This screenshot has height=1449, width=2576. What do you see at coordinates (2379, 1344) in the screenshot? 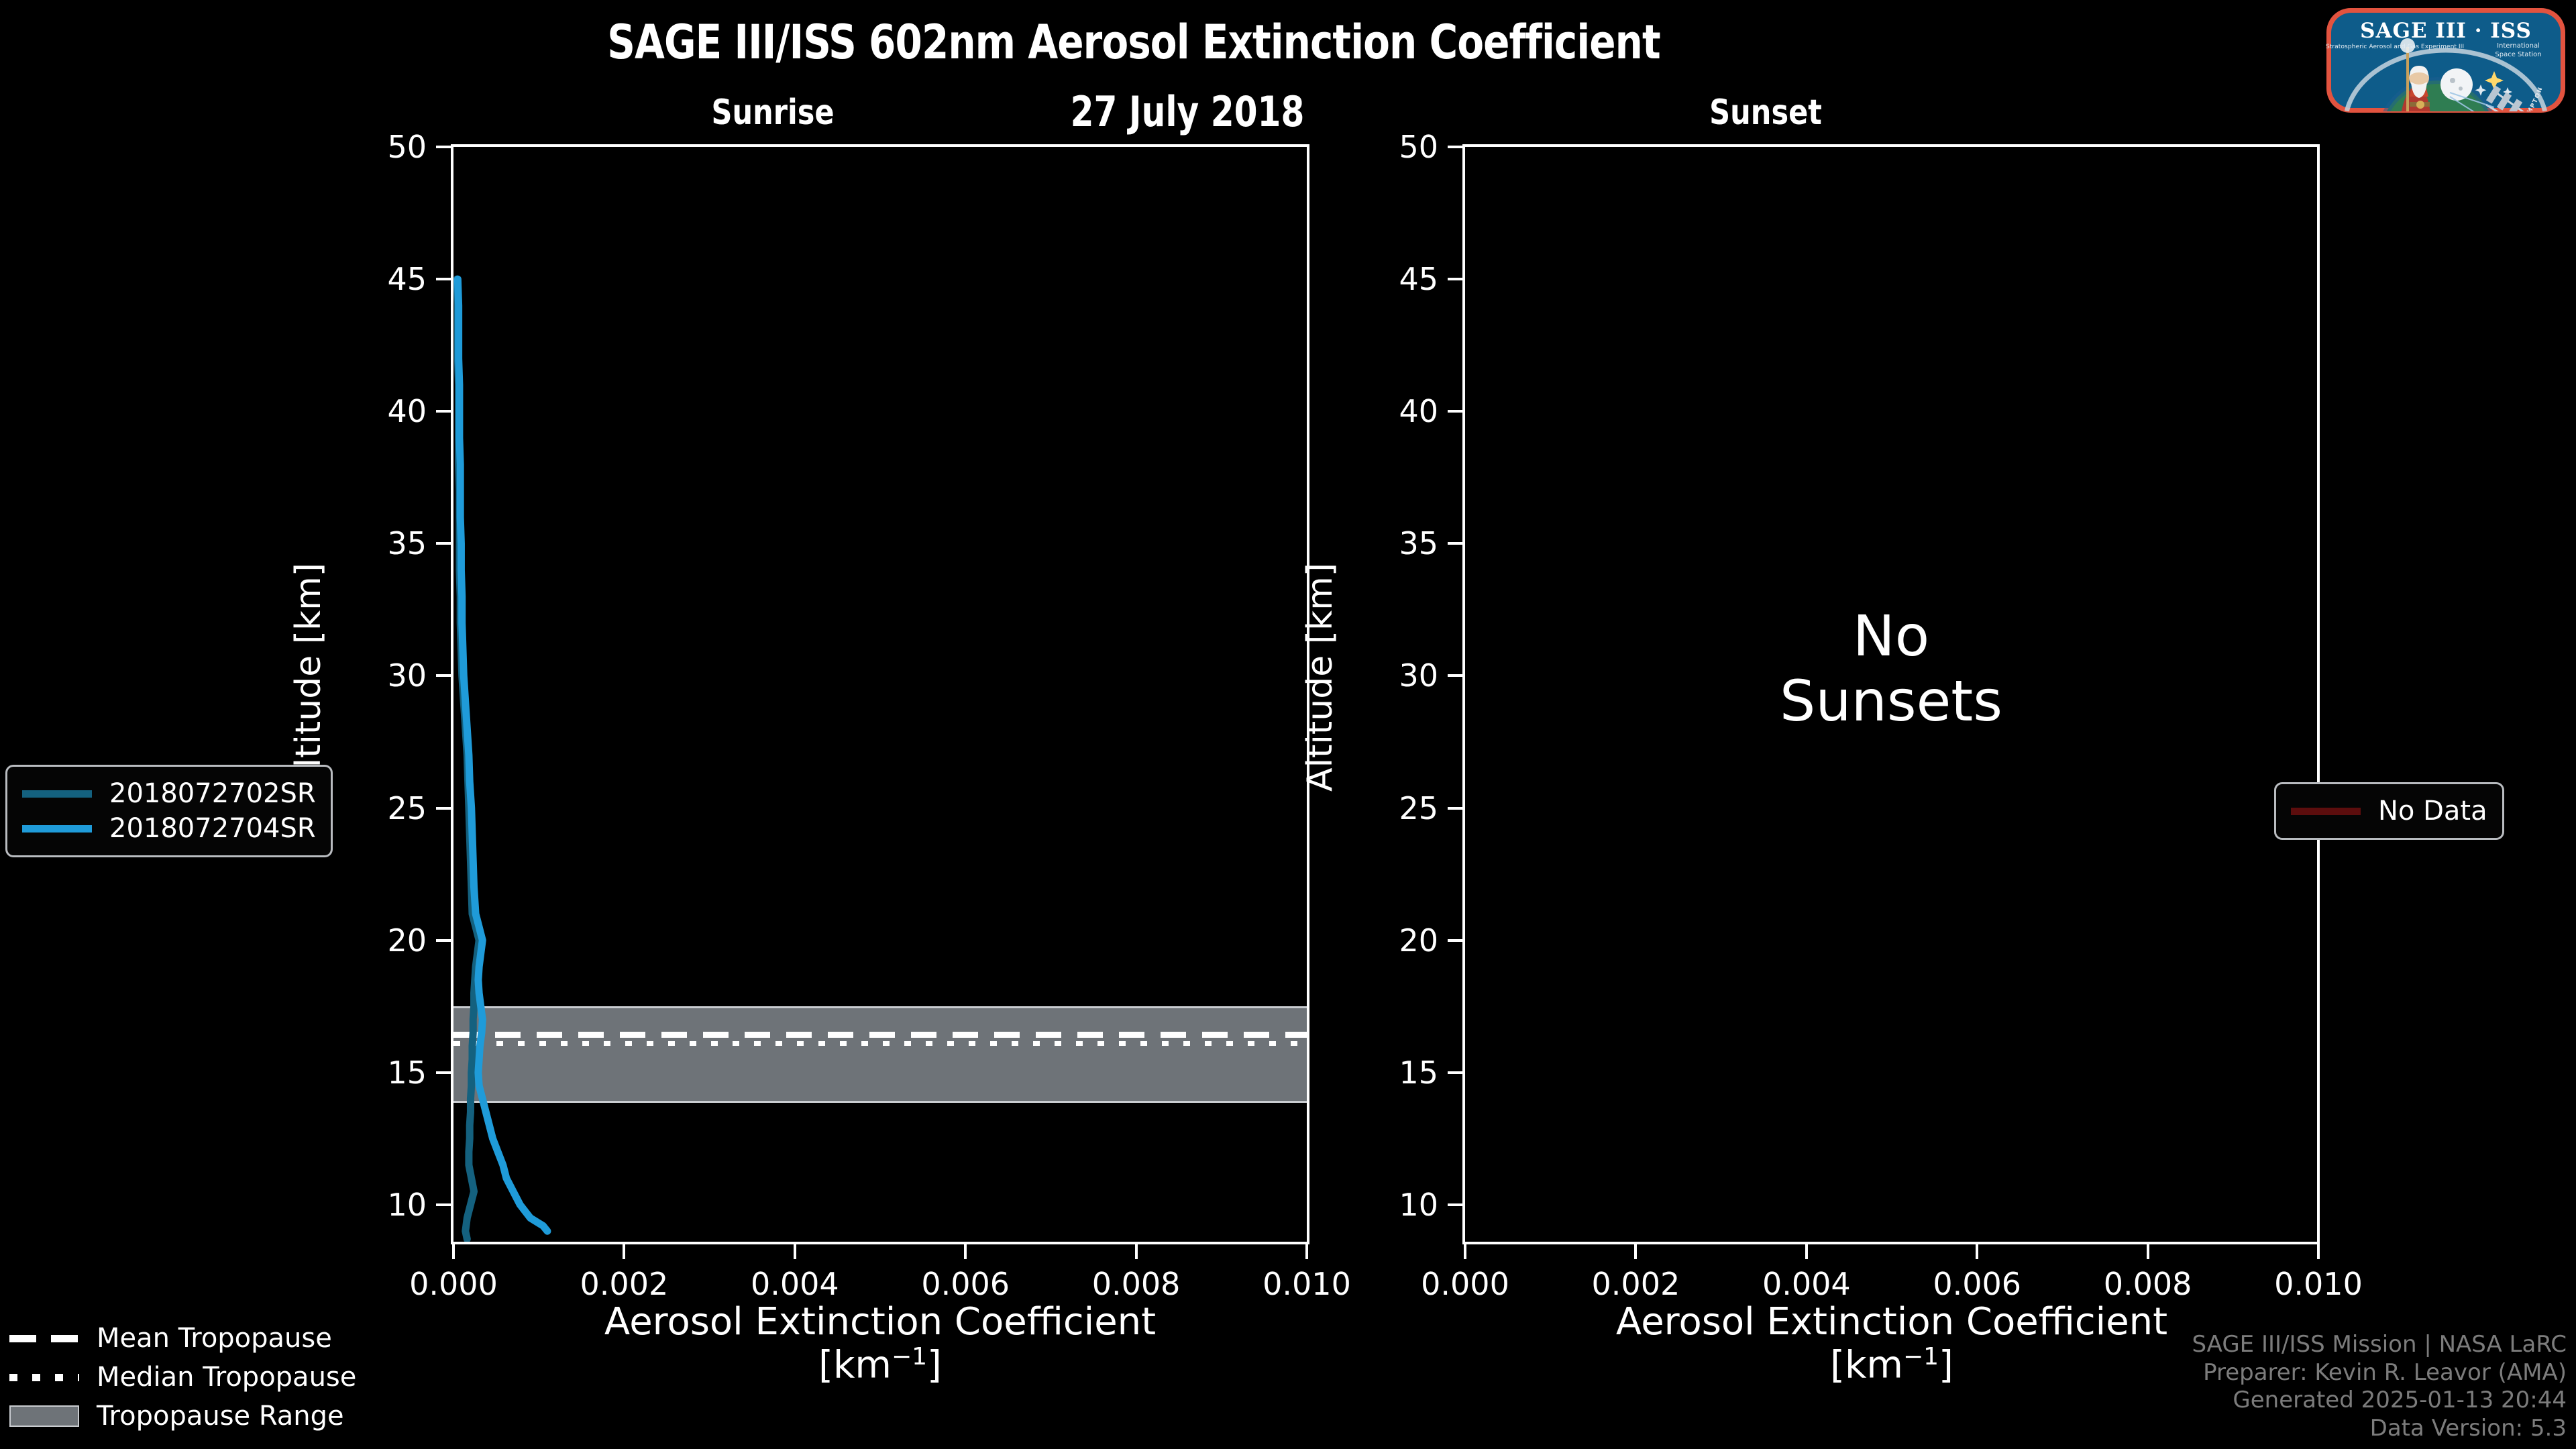
I see `attribution-mission: SAGE III/ISS Mission | NASA LaRC` at bounding box center [2379, 1344].